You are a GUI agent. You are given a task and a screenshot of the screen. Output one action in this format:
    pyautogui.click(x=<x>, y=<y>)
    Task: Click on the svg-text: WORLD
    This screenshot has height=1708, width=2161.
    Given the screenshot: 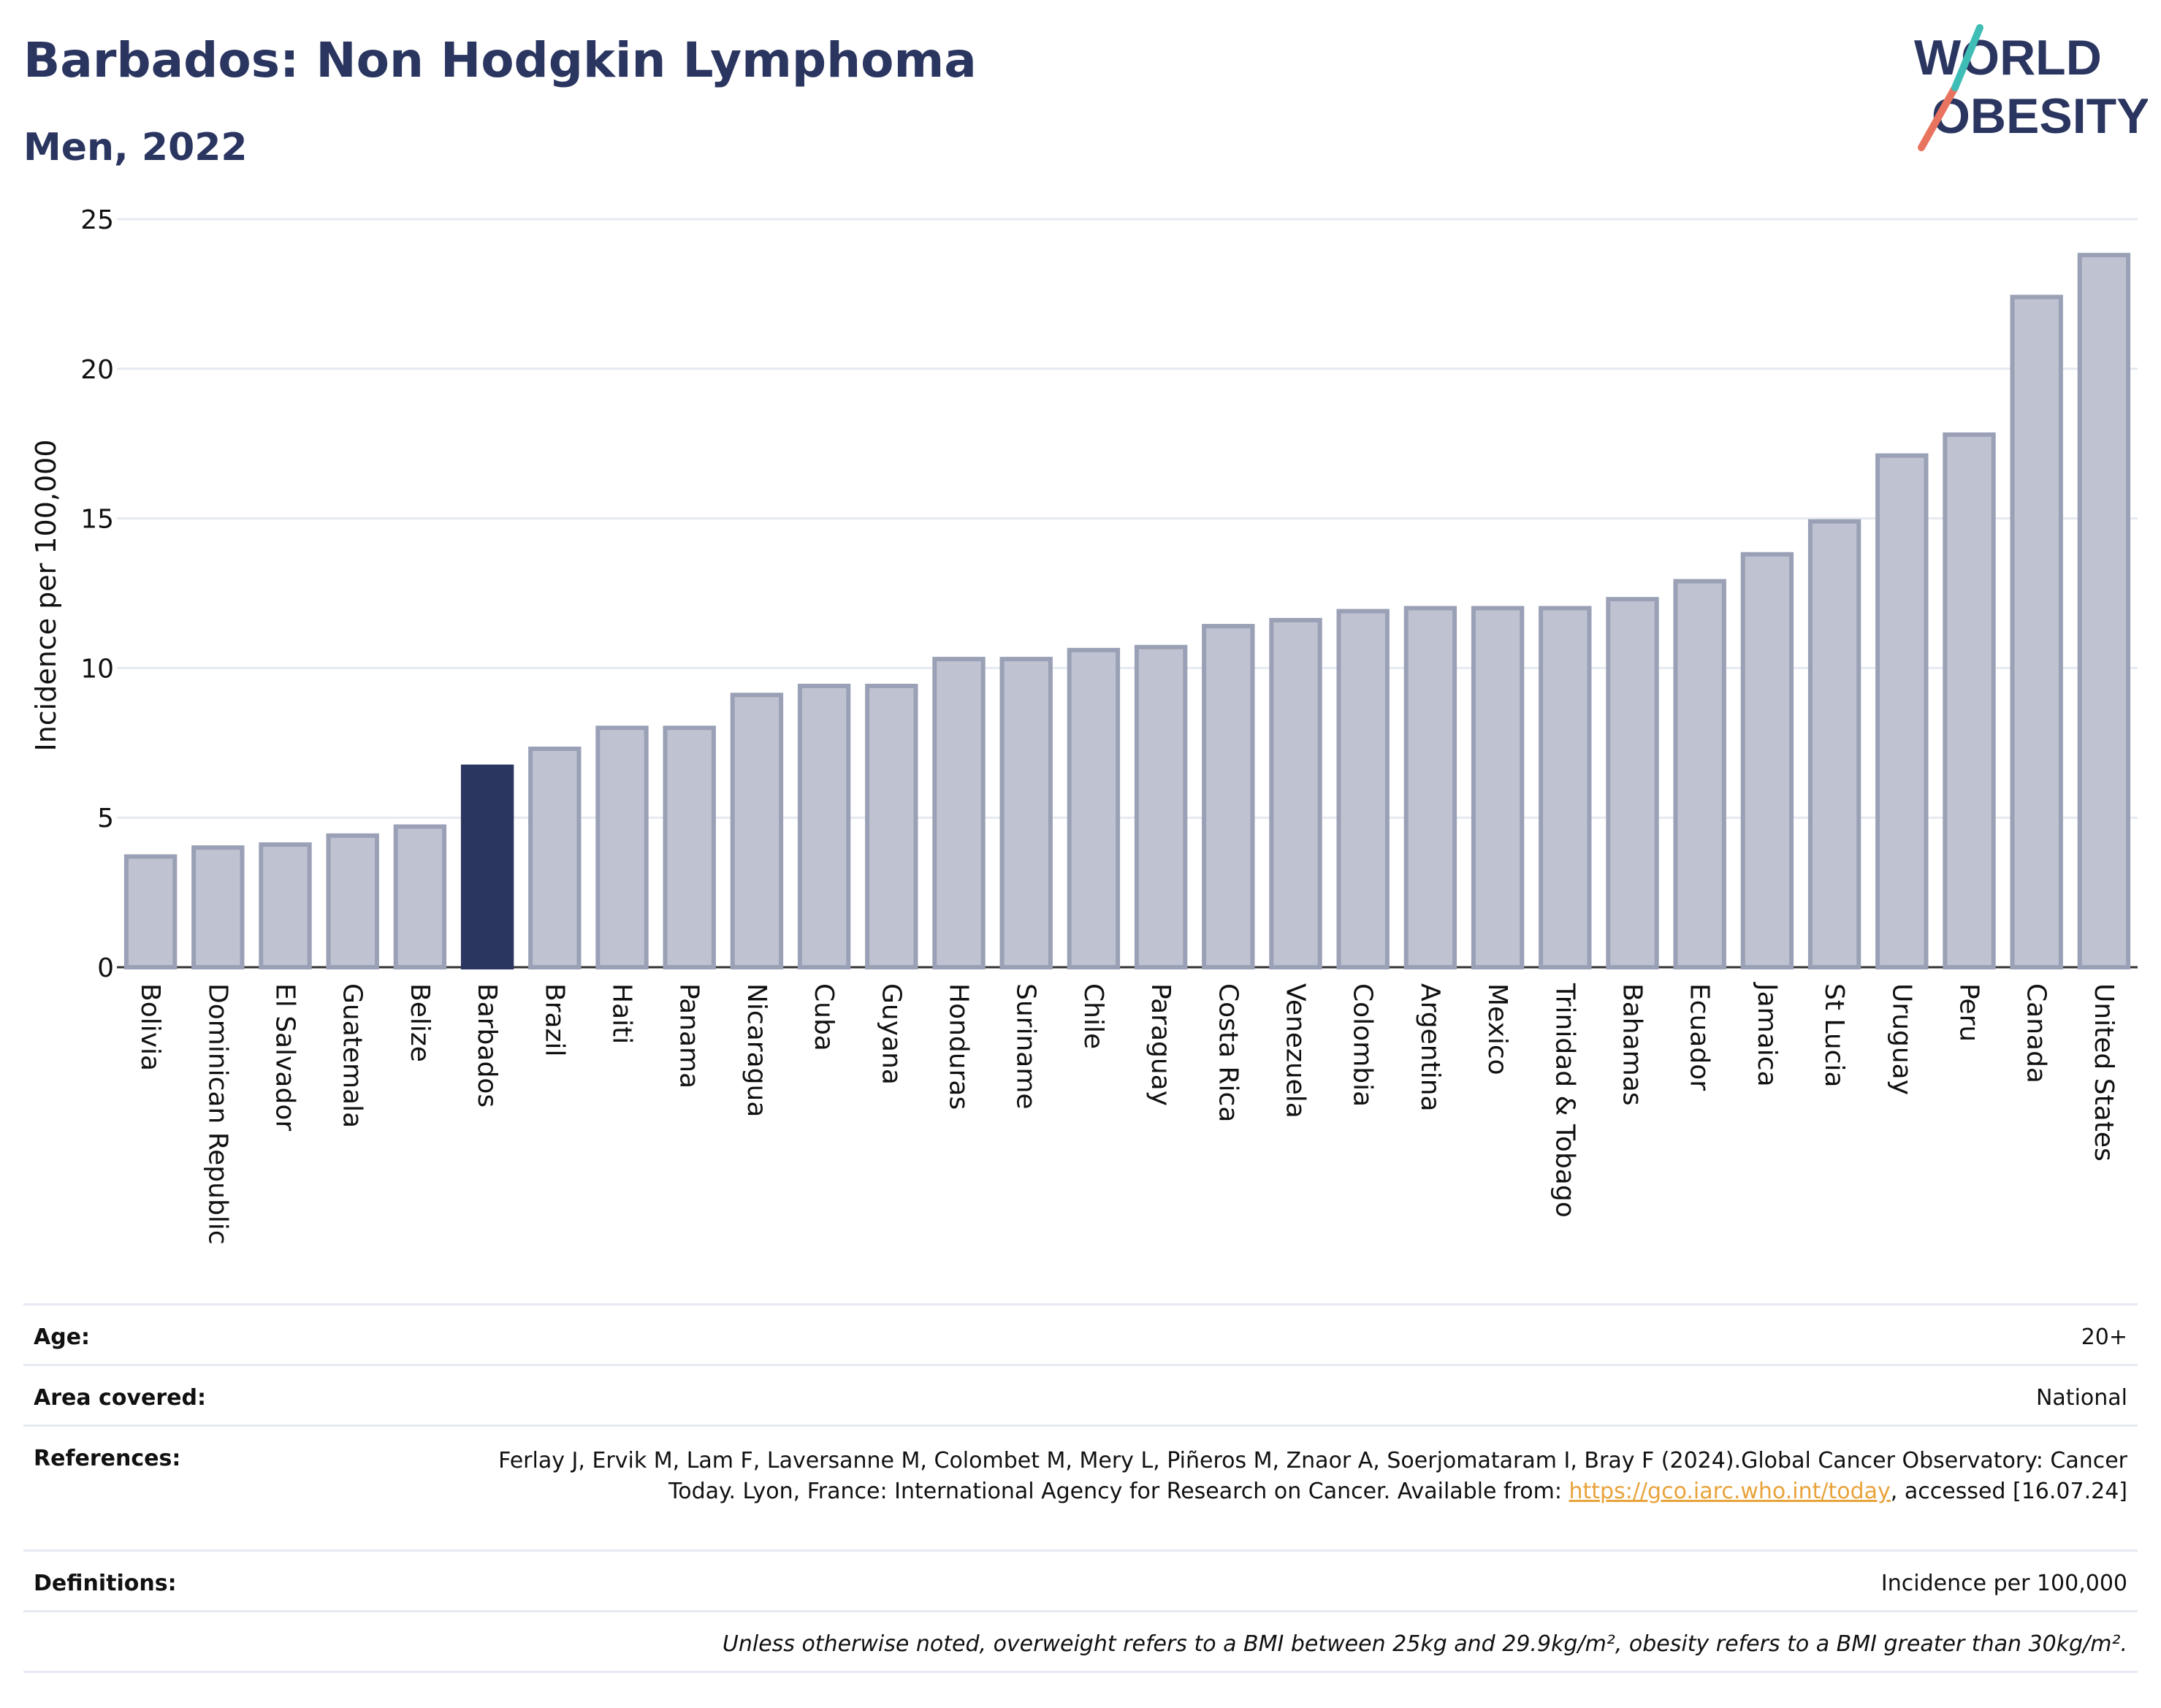 What is the action you would take?
    pyautogui.click(x=2008, y=57)
    